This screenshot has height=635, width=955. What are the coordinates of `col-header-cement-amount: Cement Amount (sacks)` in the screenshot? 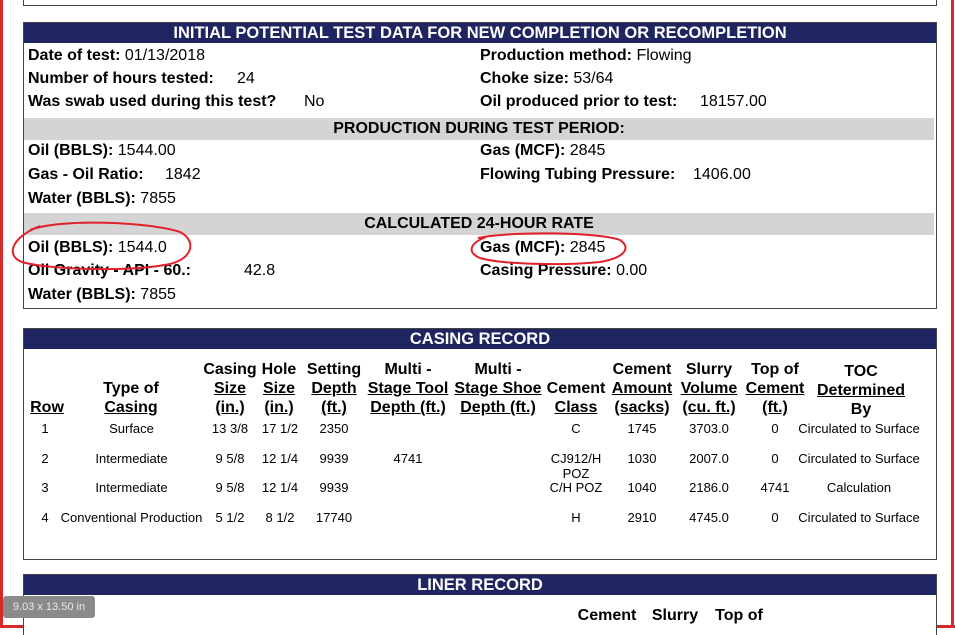 It's located at (642, 388).